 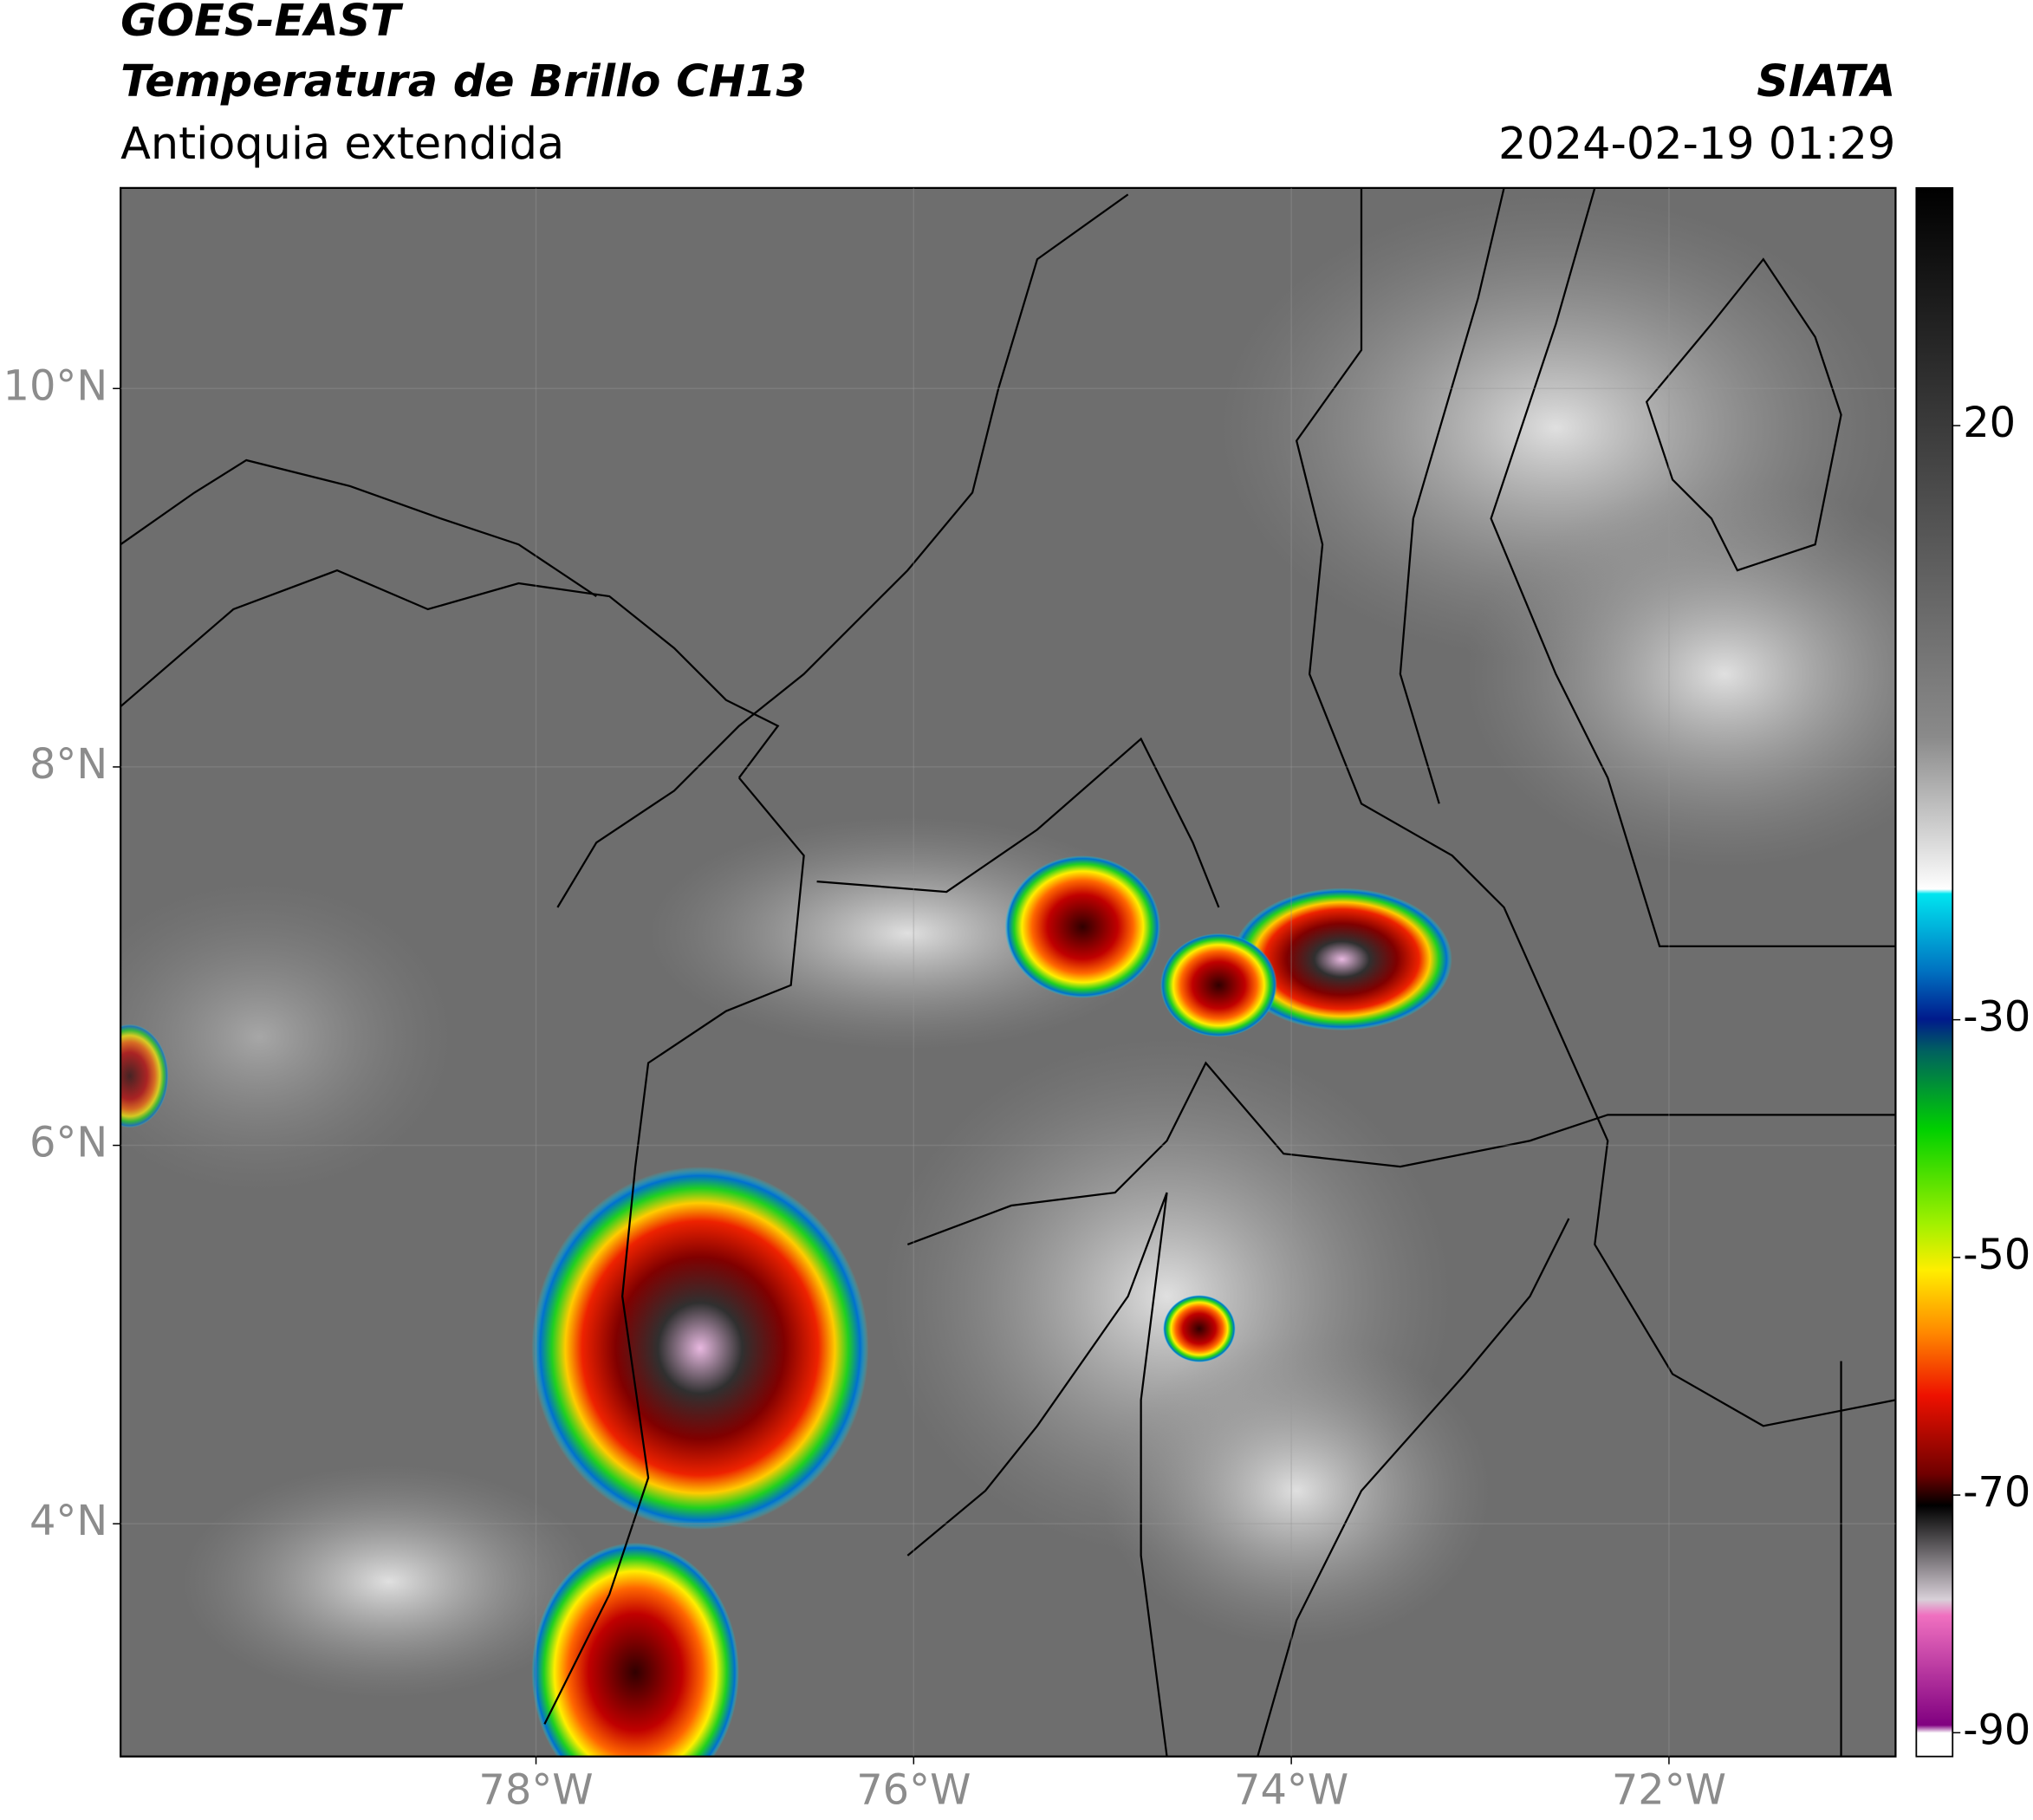 What do you see at coordinates (535, 1791) in the screenshot?
I see `x-tick-label: 78°W` at bounding box center [535, 1791].